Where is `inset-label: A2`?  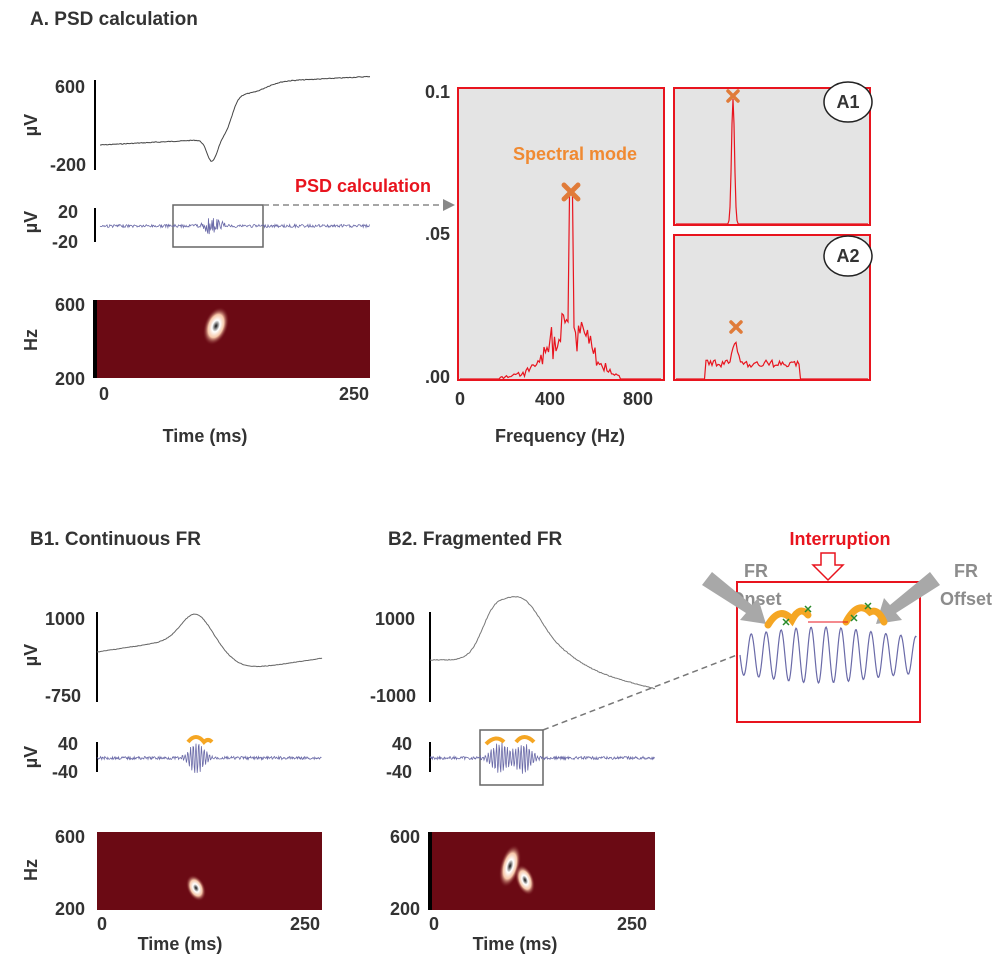 inset-label: A2 is located at coordinates (847, 256).